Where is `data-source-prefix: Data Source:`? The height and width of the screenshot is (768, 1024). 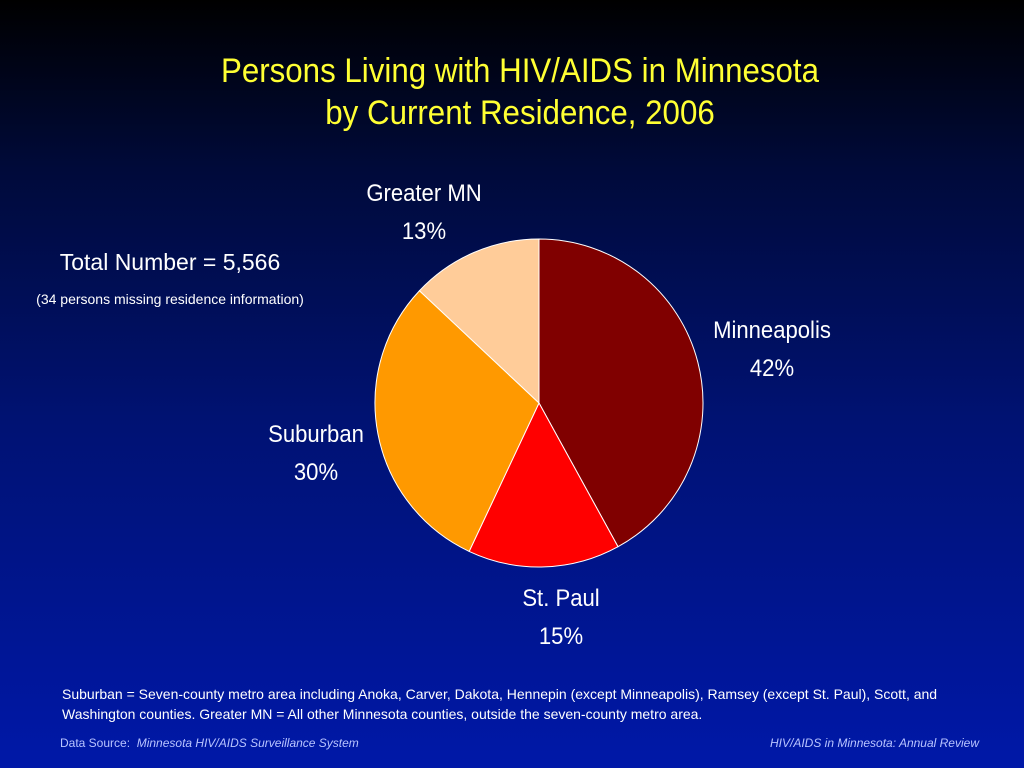
data-source-prefix: Data Source: is located at coordinates (95, 743).